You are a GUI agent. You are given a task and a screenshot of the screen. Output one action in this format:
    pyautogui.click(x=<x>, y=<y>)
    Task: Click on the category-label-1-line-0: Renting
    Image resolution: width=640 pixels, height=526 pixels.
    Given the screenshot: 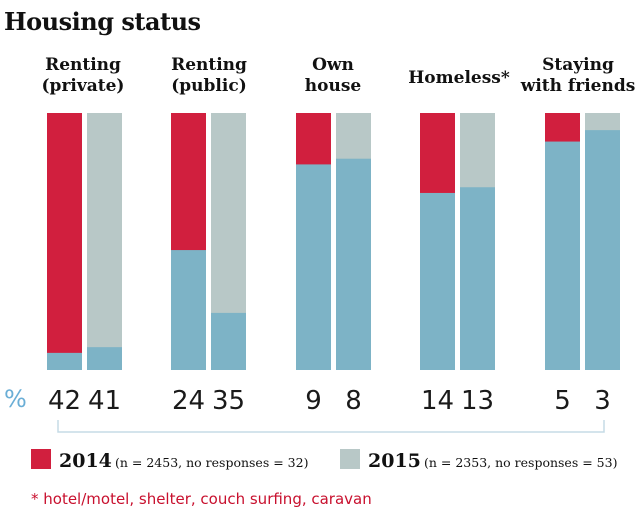 What is the action you would take?
    pyautogui.click(x=209, y=65)
    